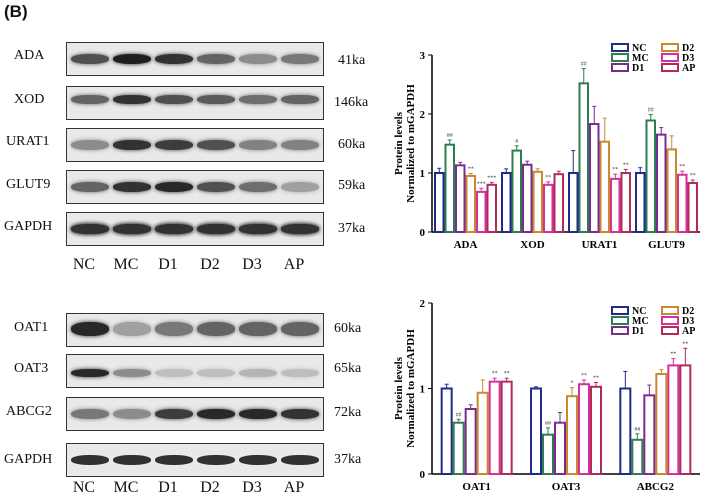 This screenshot has width=707, height=497. Describe the element at coordinates (600, 245) in the screenshot. I see `category-label: URAT1` at that location.